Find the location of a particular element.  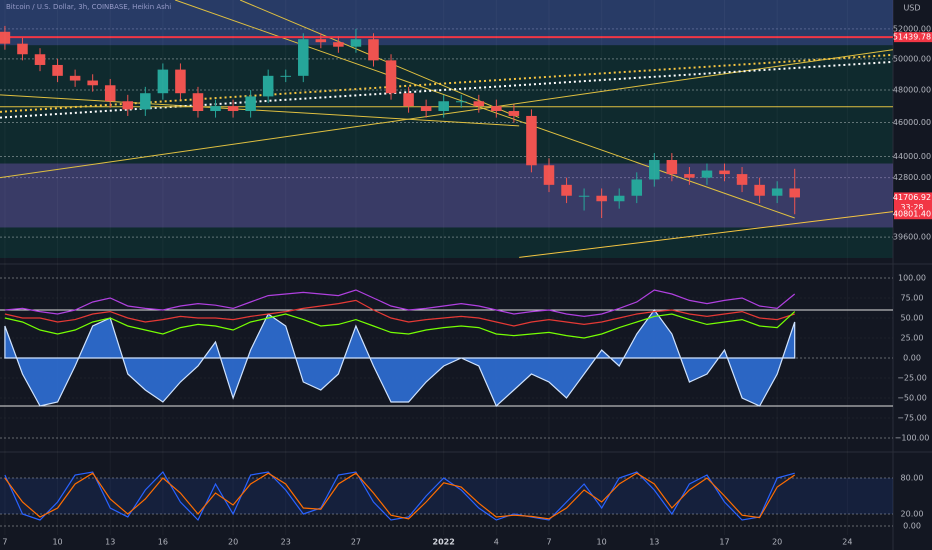

y-tick-label: −50.00 is located at coordinates (912, 398).